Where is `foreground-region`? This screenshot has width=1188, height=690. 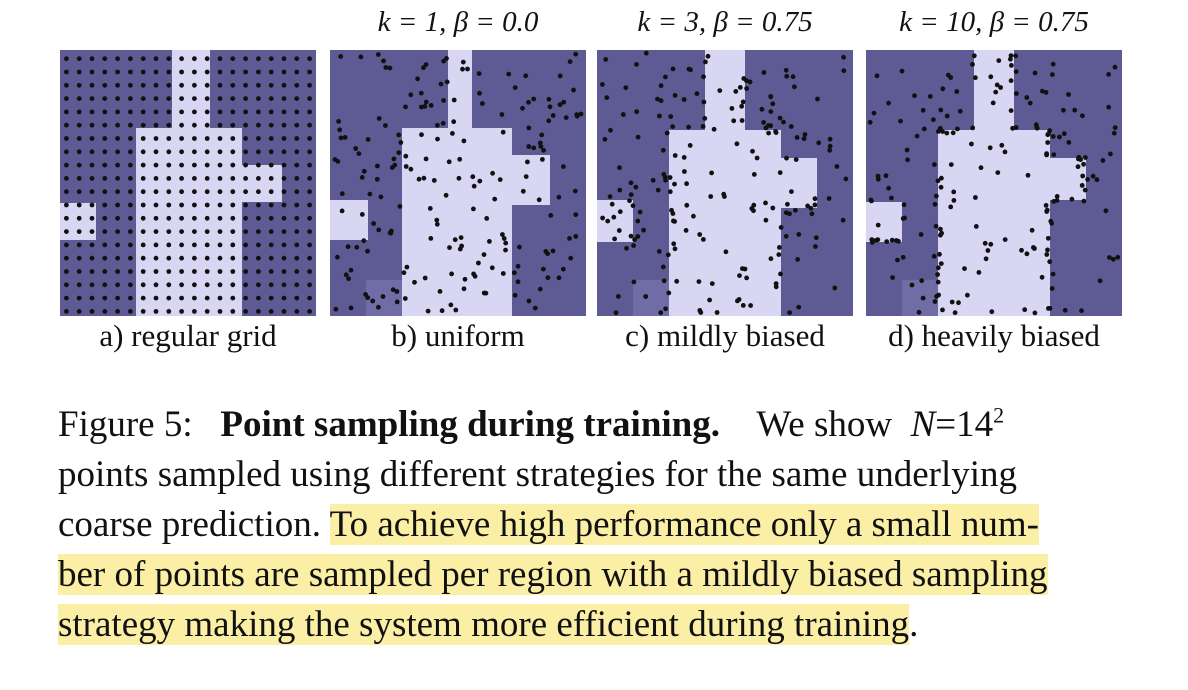 foreground-region is located at coordinates (262, 183).